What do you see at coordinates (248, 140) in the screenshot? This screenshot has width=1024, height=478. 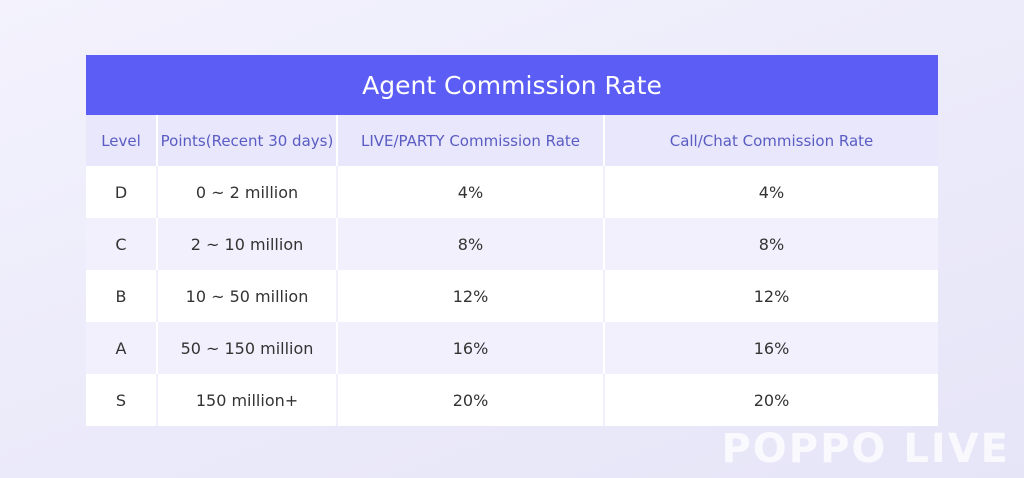 I see `header-row-cell: Points(Recent 30 days)` at bounding box center [248, 140].